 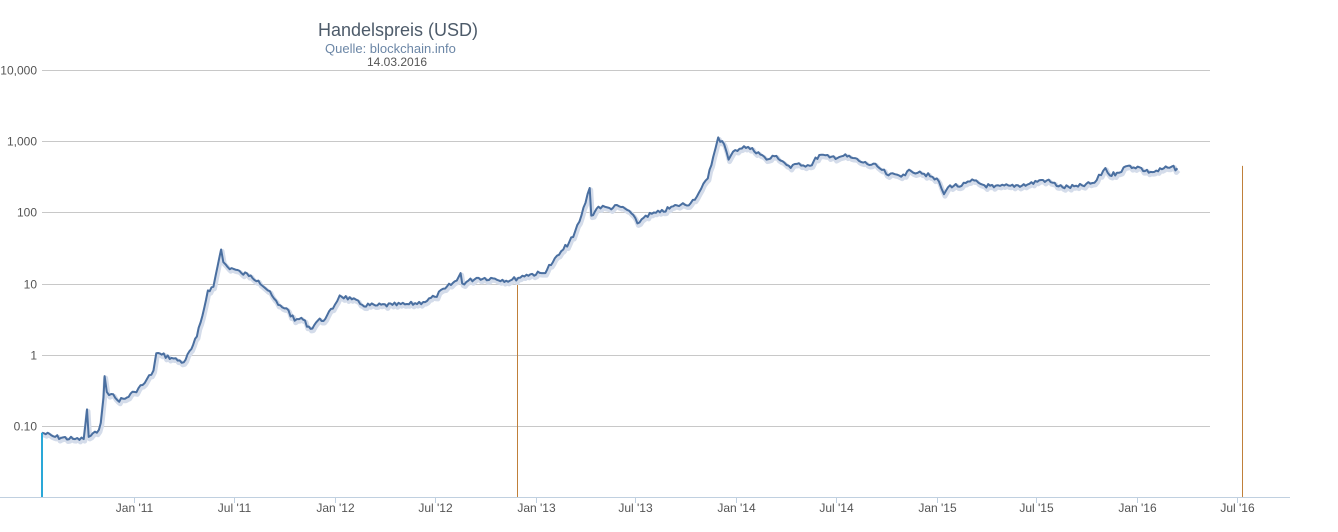 I want to click on x-tick-label: Jul '16, so click(x=1237, y=508).